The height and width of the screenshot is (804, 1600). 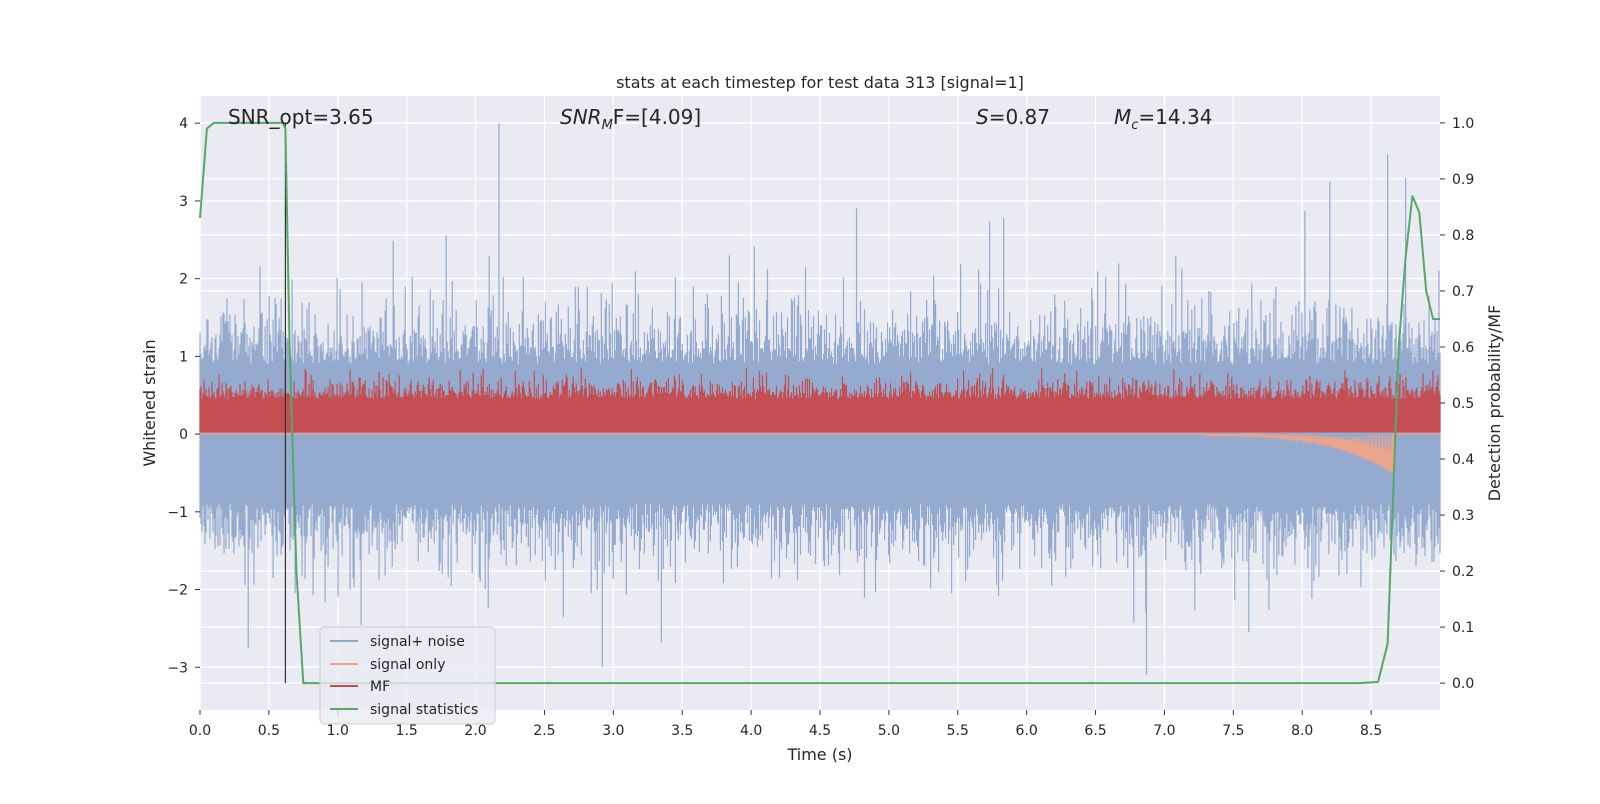 I want to click on mf-trace, so click(x=820, y=400).